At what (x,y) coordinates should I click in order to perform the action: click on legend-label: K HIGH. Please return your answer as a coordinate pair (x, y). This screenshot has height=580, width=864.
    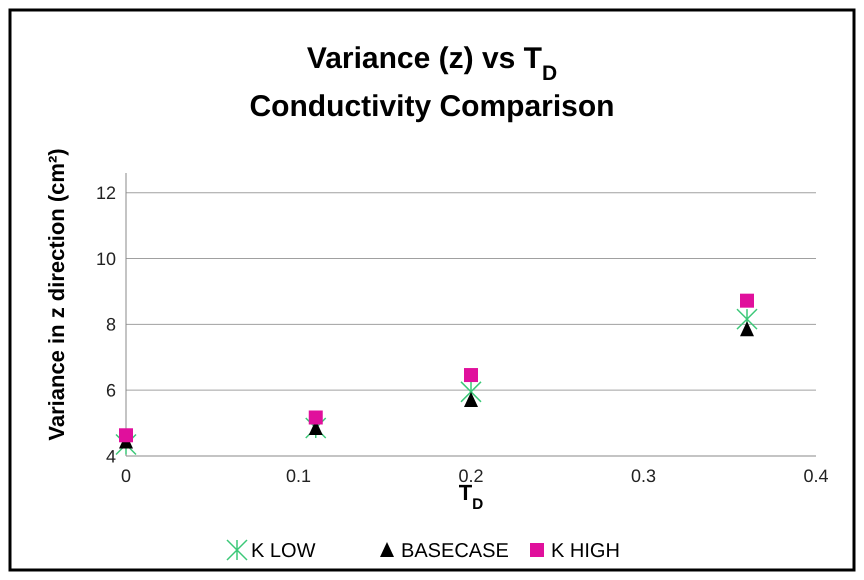
    Looking at the image, I should click on (585, 551).